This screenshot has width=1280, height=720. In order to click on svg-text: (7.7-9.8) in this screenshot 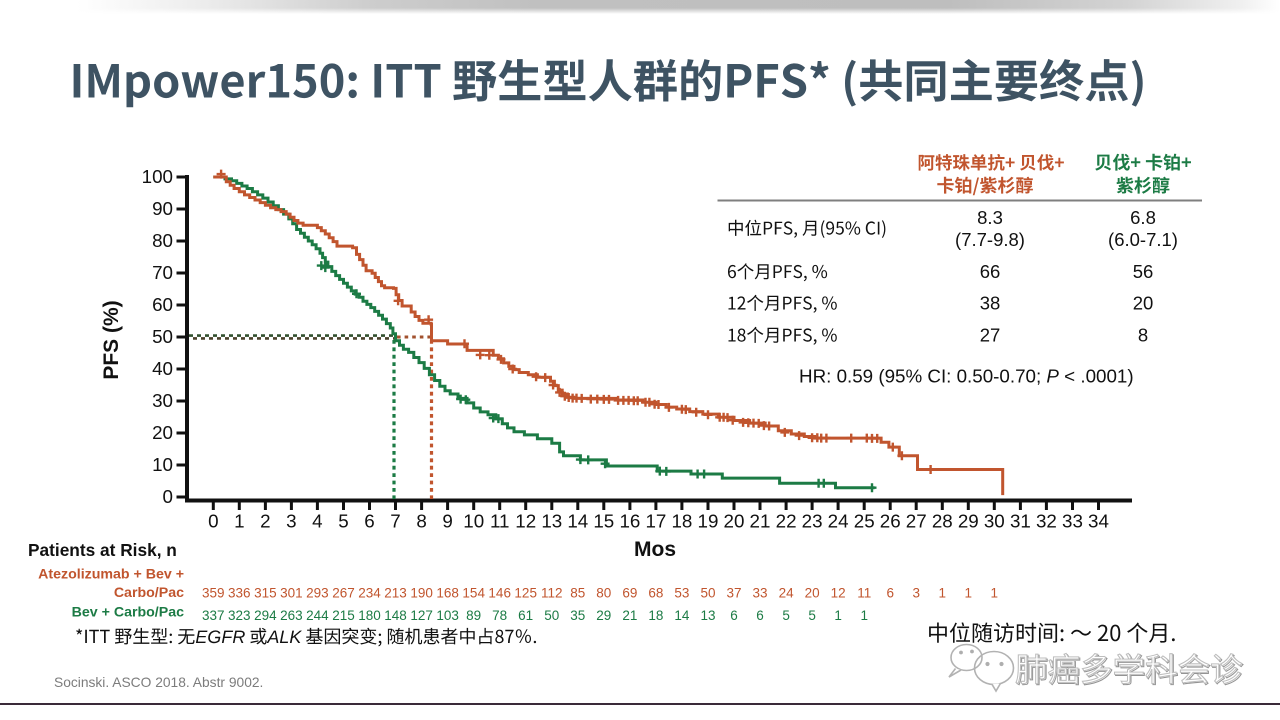, I will do `click(990, 239)`.